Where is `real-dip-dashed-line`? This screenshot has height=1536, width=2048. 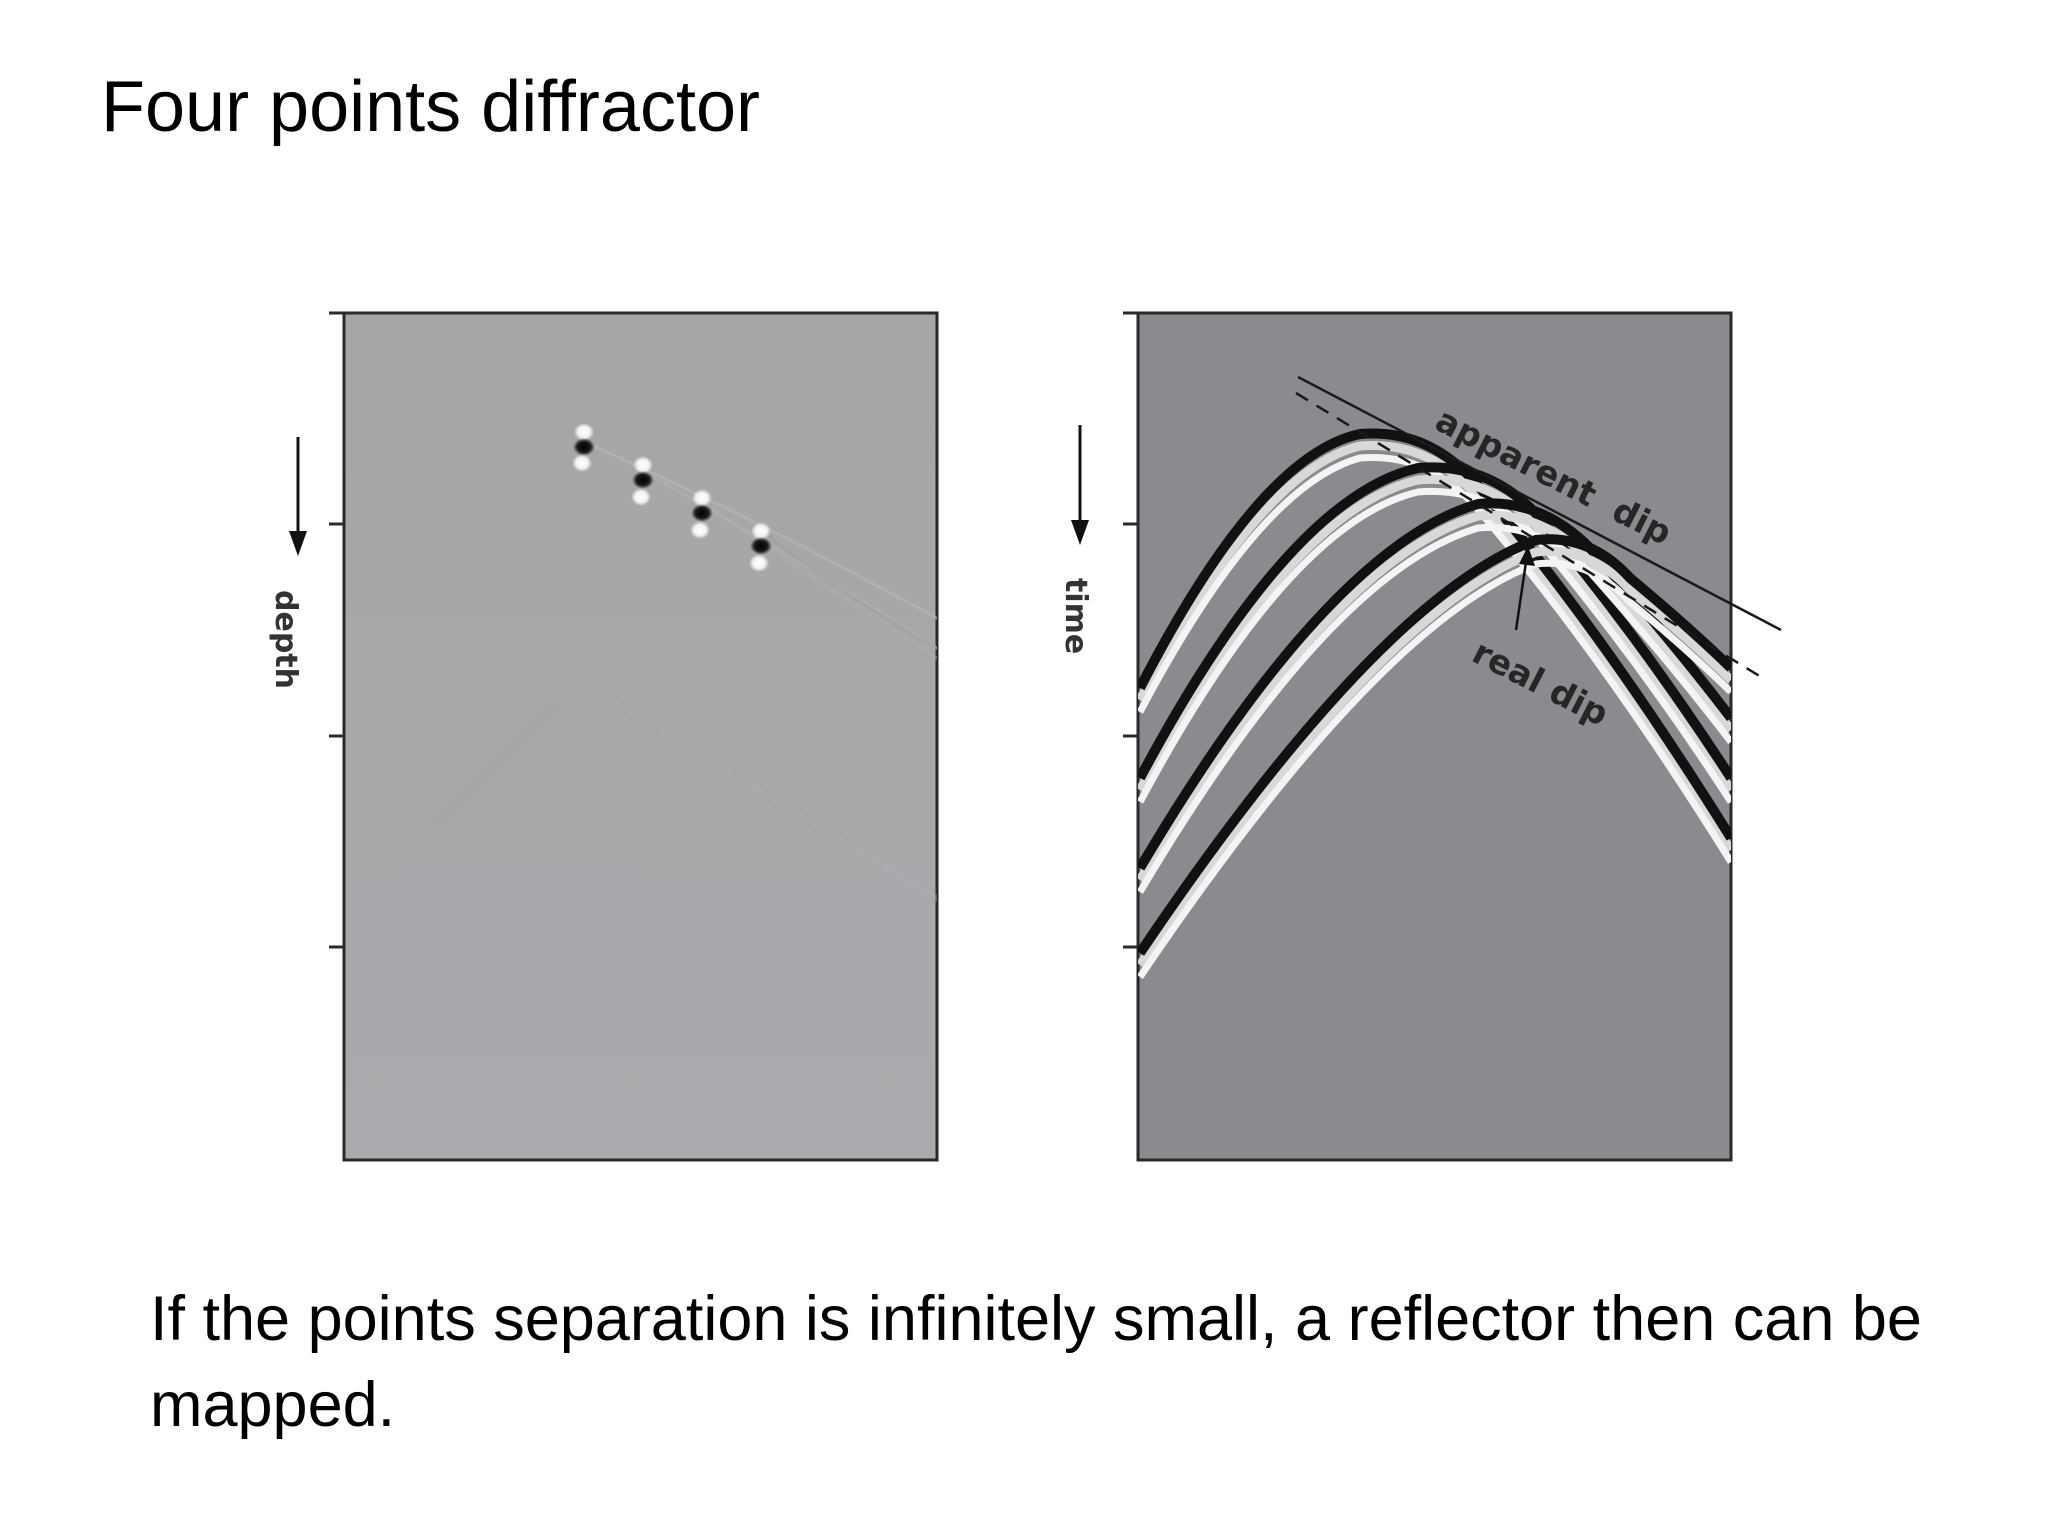 real-dip-dashed-line is located at coordinates (1531, 536).